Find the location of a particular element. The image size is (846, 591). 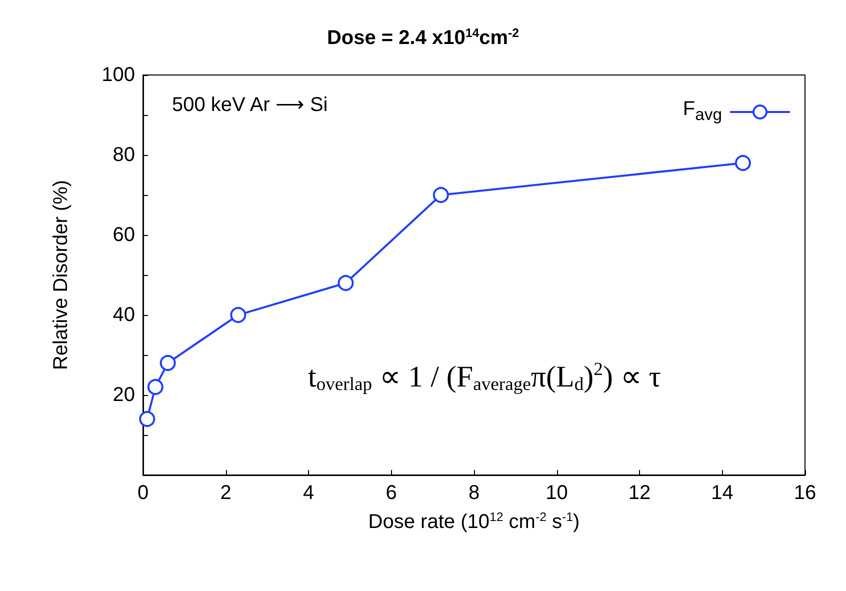

y-tick-label: 20 is located at coordinates (123, 395).